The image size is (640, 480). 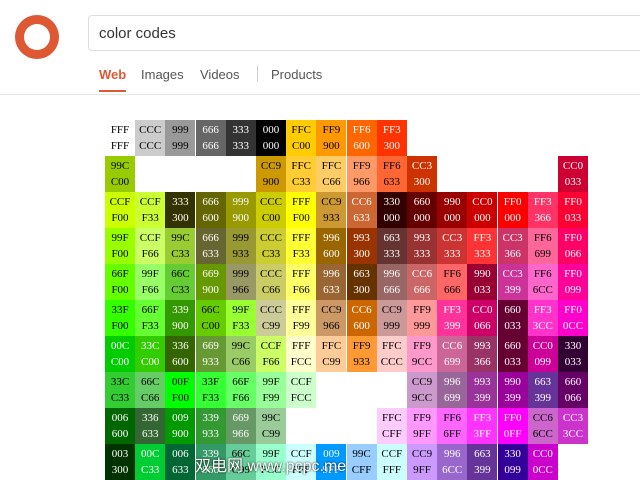 I want to click on hex-bottom: 366, so click(x=512, y=254).